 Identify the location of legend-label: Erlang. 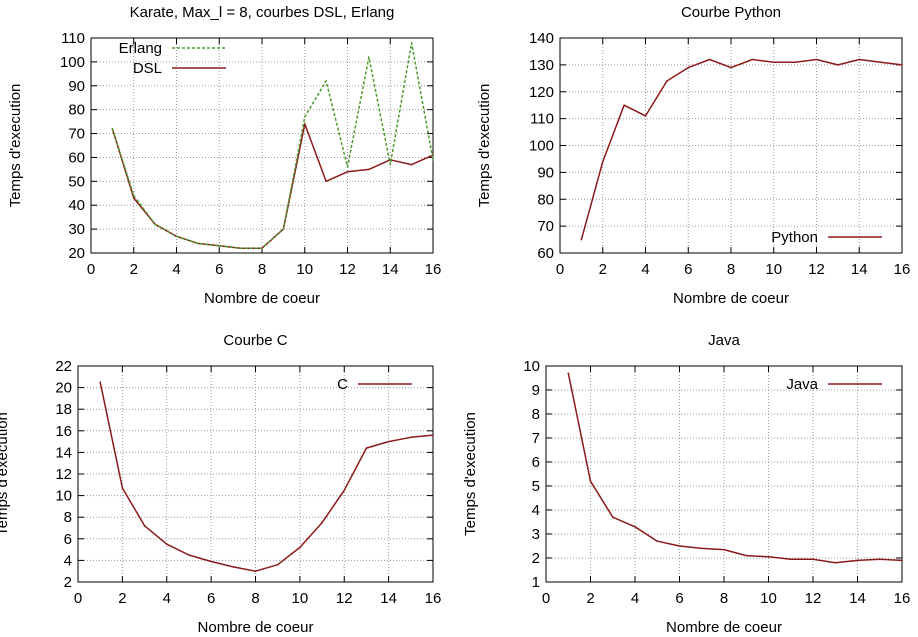
(140, 48).